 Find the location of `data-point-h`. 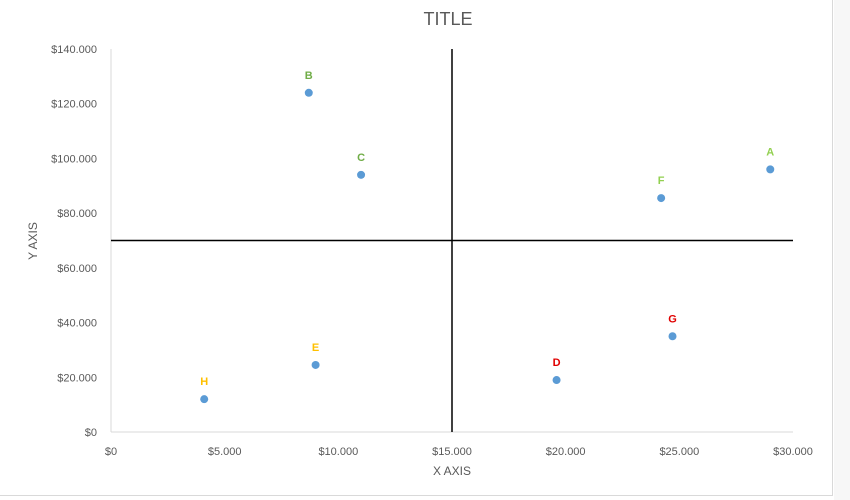

data-point-h is located at coordinates (204, 399).